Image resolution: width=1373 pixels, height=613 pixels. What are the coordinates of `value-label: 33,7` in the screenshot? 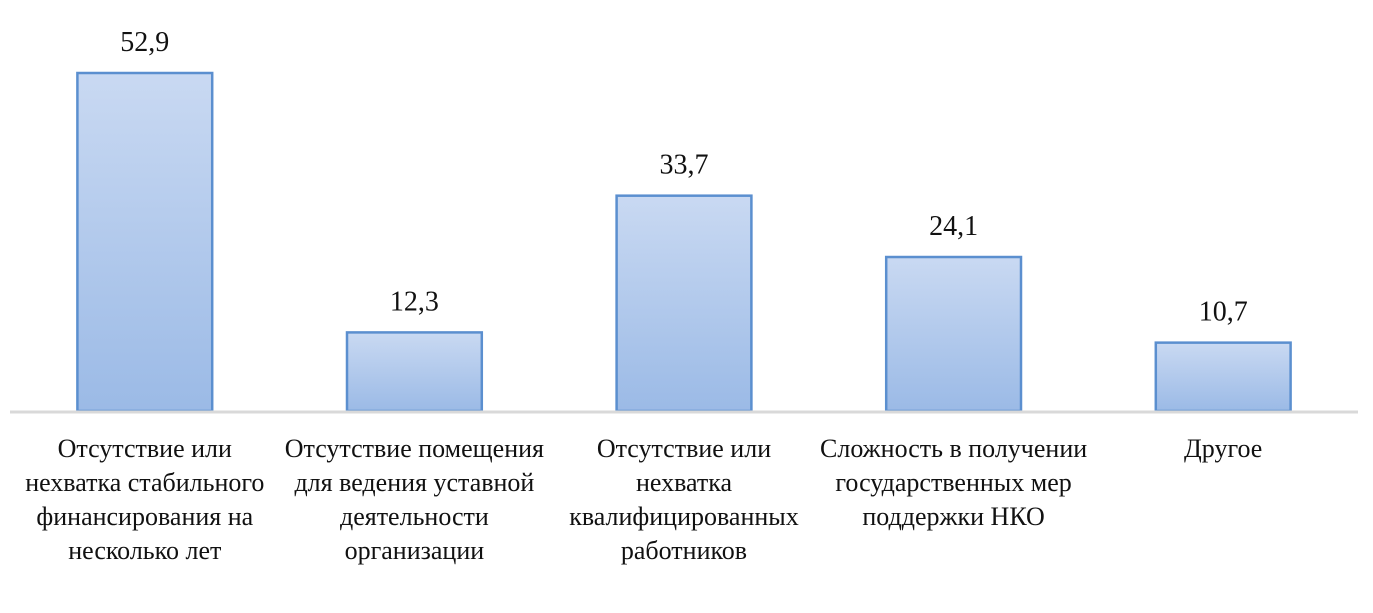 It's located at (684, 165).